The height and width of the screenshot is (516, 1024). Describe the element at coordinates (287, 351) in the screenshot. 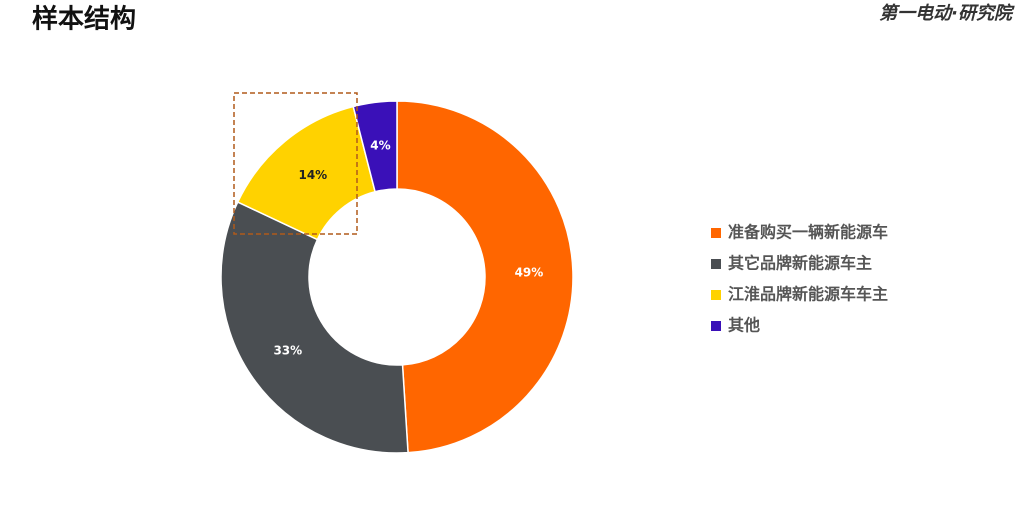

I see `value-label: 33%` at that location.